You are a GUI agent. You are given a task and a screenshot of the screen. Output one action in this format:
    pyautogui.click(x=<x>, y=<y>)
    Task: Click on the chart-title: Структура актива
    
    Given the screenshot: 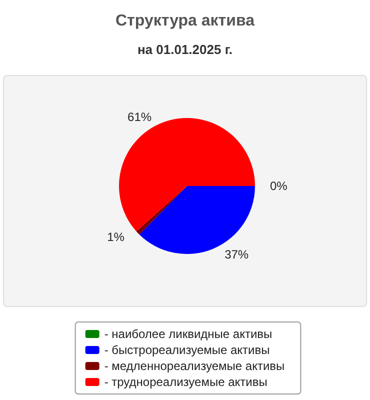 What is the action you would take?
    pyautogui.click(x=185, y=21)
    